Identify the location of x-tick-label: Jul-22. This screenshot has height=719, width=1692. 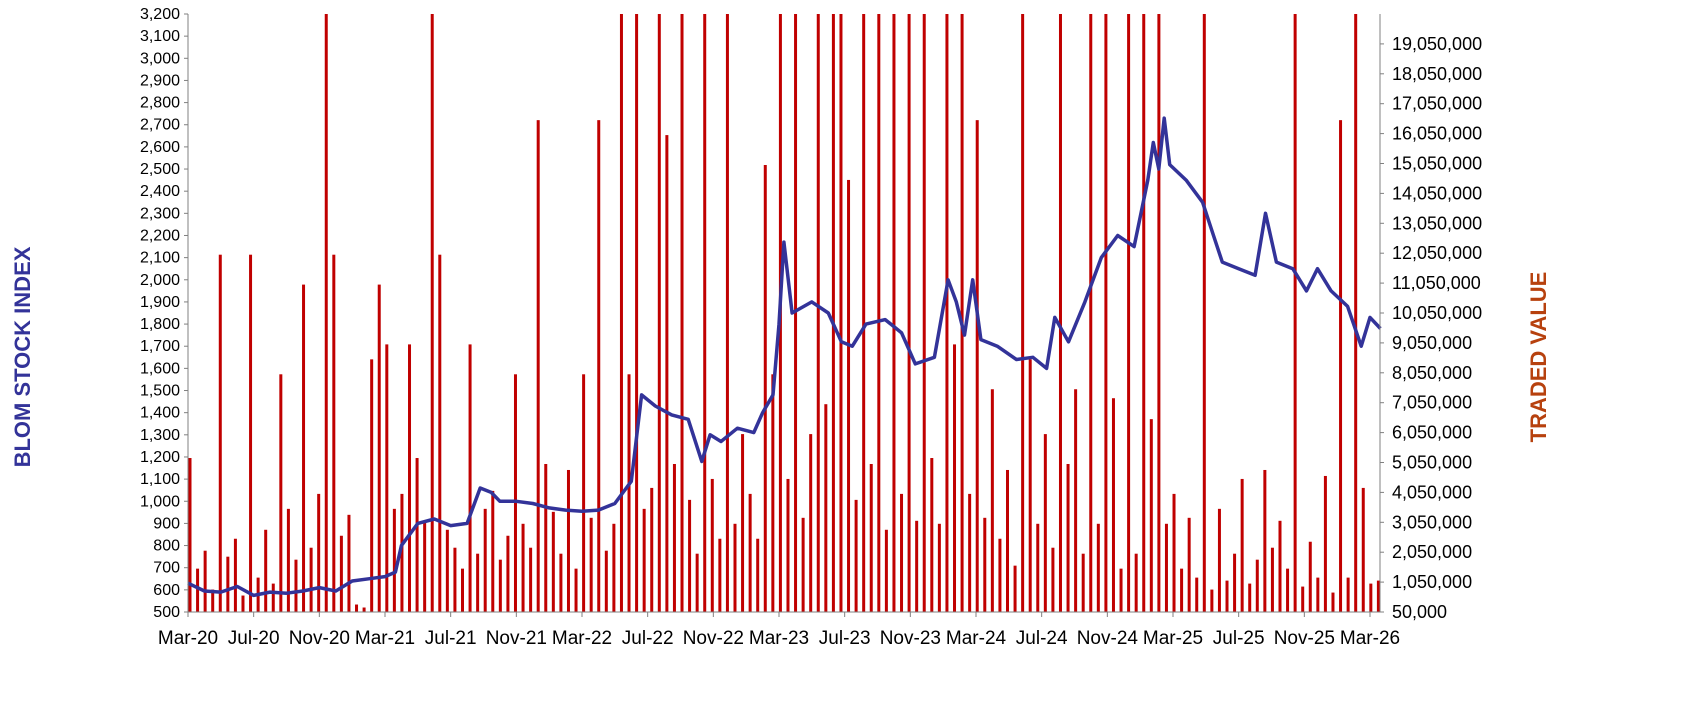
(648, 638).